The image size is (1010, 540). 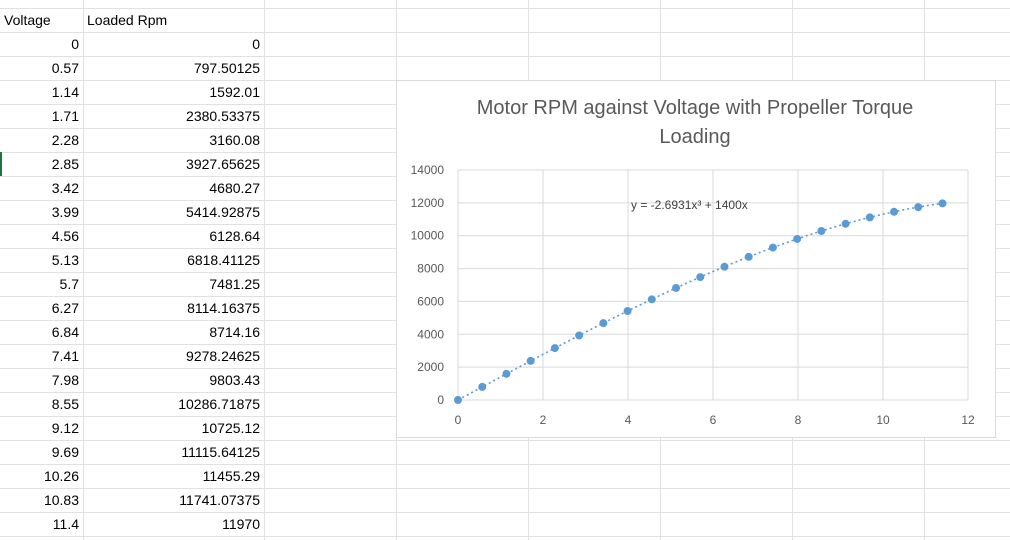 I want to click on x-tick-label: 10, so click(x=883, y=420).